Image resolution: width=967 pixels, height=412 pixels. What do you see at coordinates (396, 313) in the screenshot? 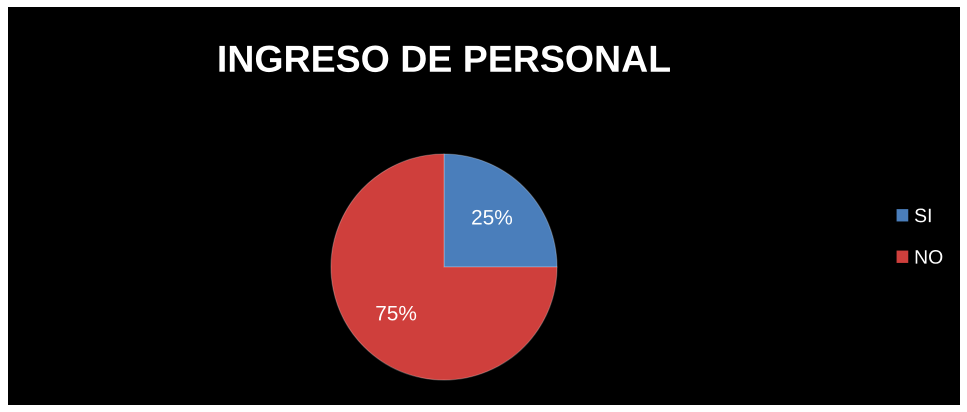
I see `data-label: 75%` at bounding box center [396, 313].